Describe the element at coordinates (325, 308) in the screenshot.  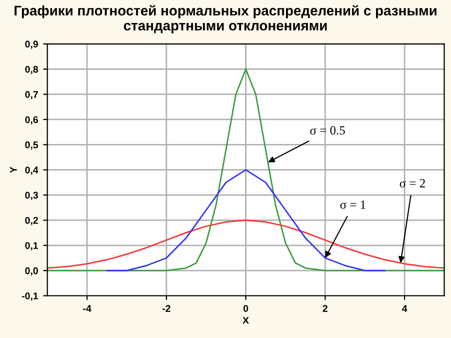
I see `x-tick-label: 2` at that location.